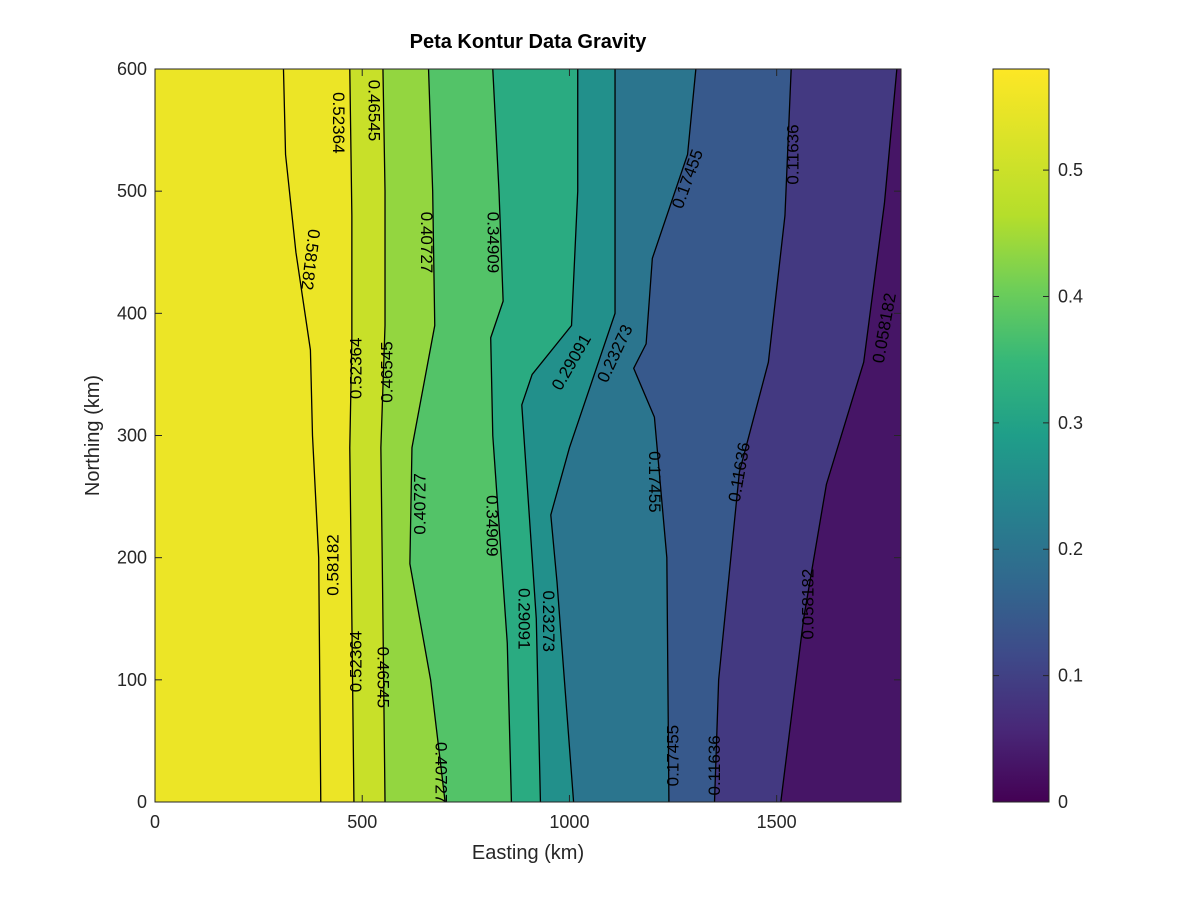  Describe the element at coordinates (142, 802) in the screenshot. I see `y-tick-label: 0` at that location.